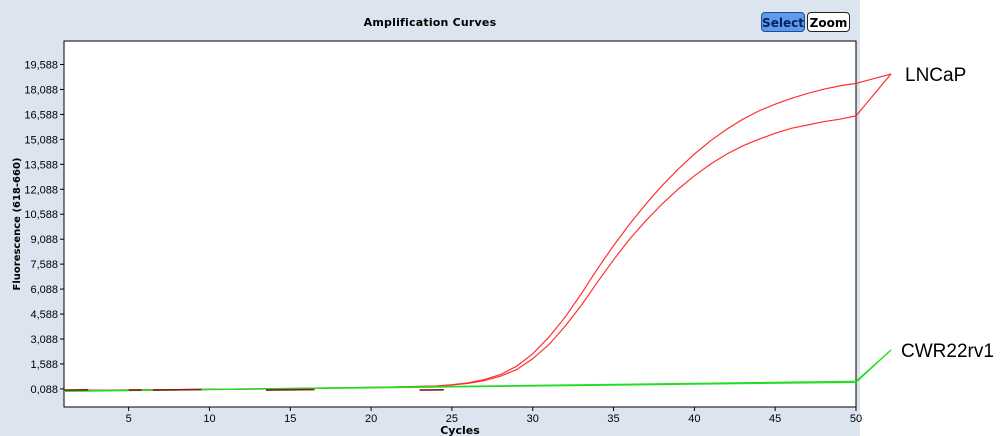  Describe the element at coordinates (41, 165) in the screenshot. I see `y-tick-label: 13,588` at that location.